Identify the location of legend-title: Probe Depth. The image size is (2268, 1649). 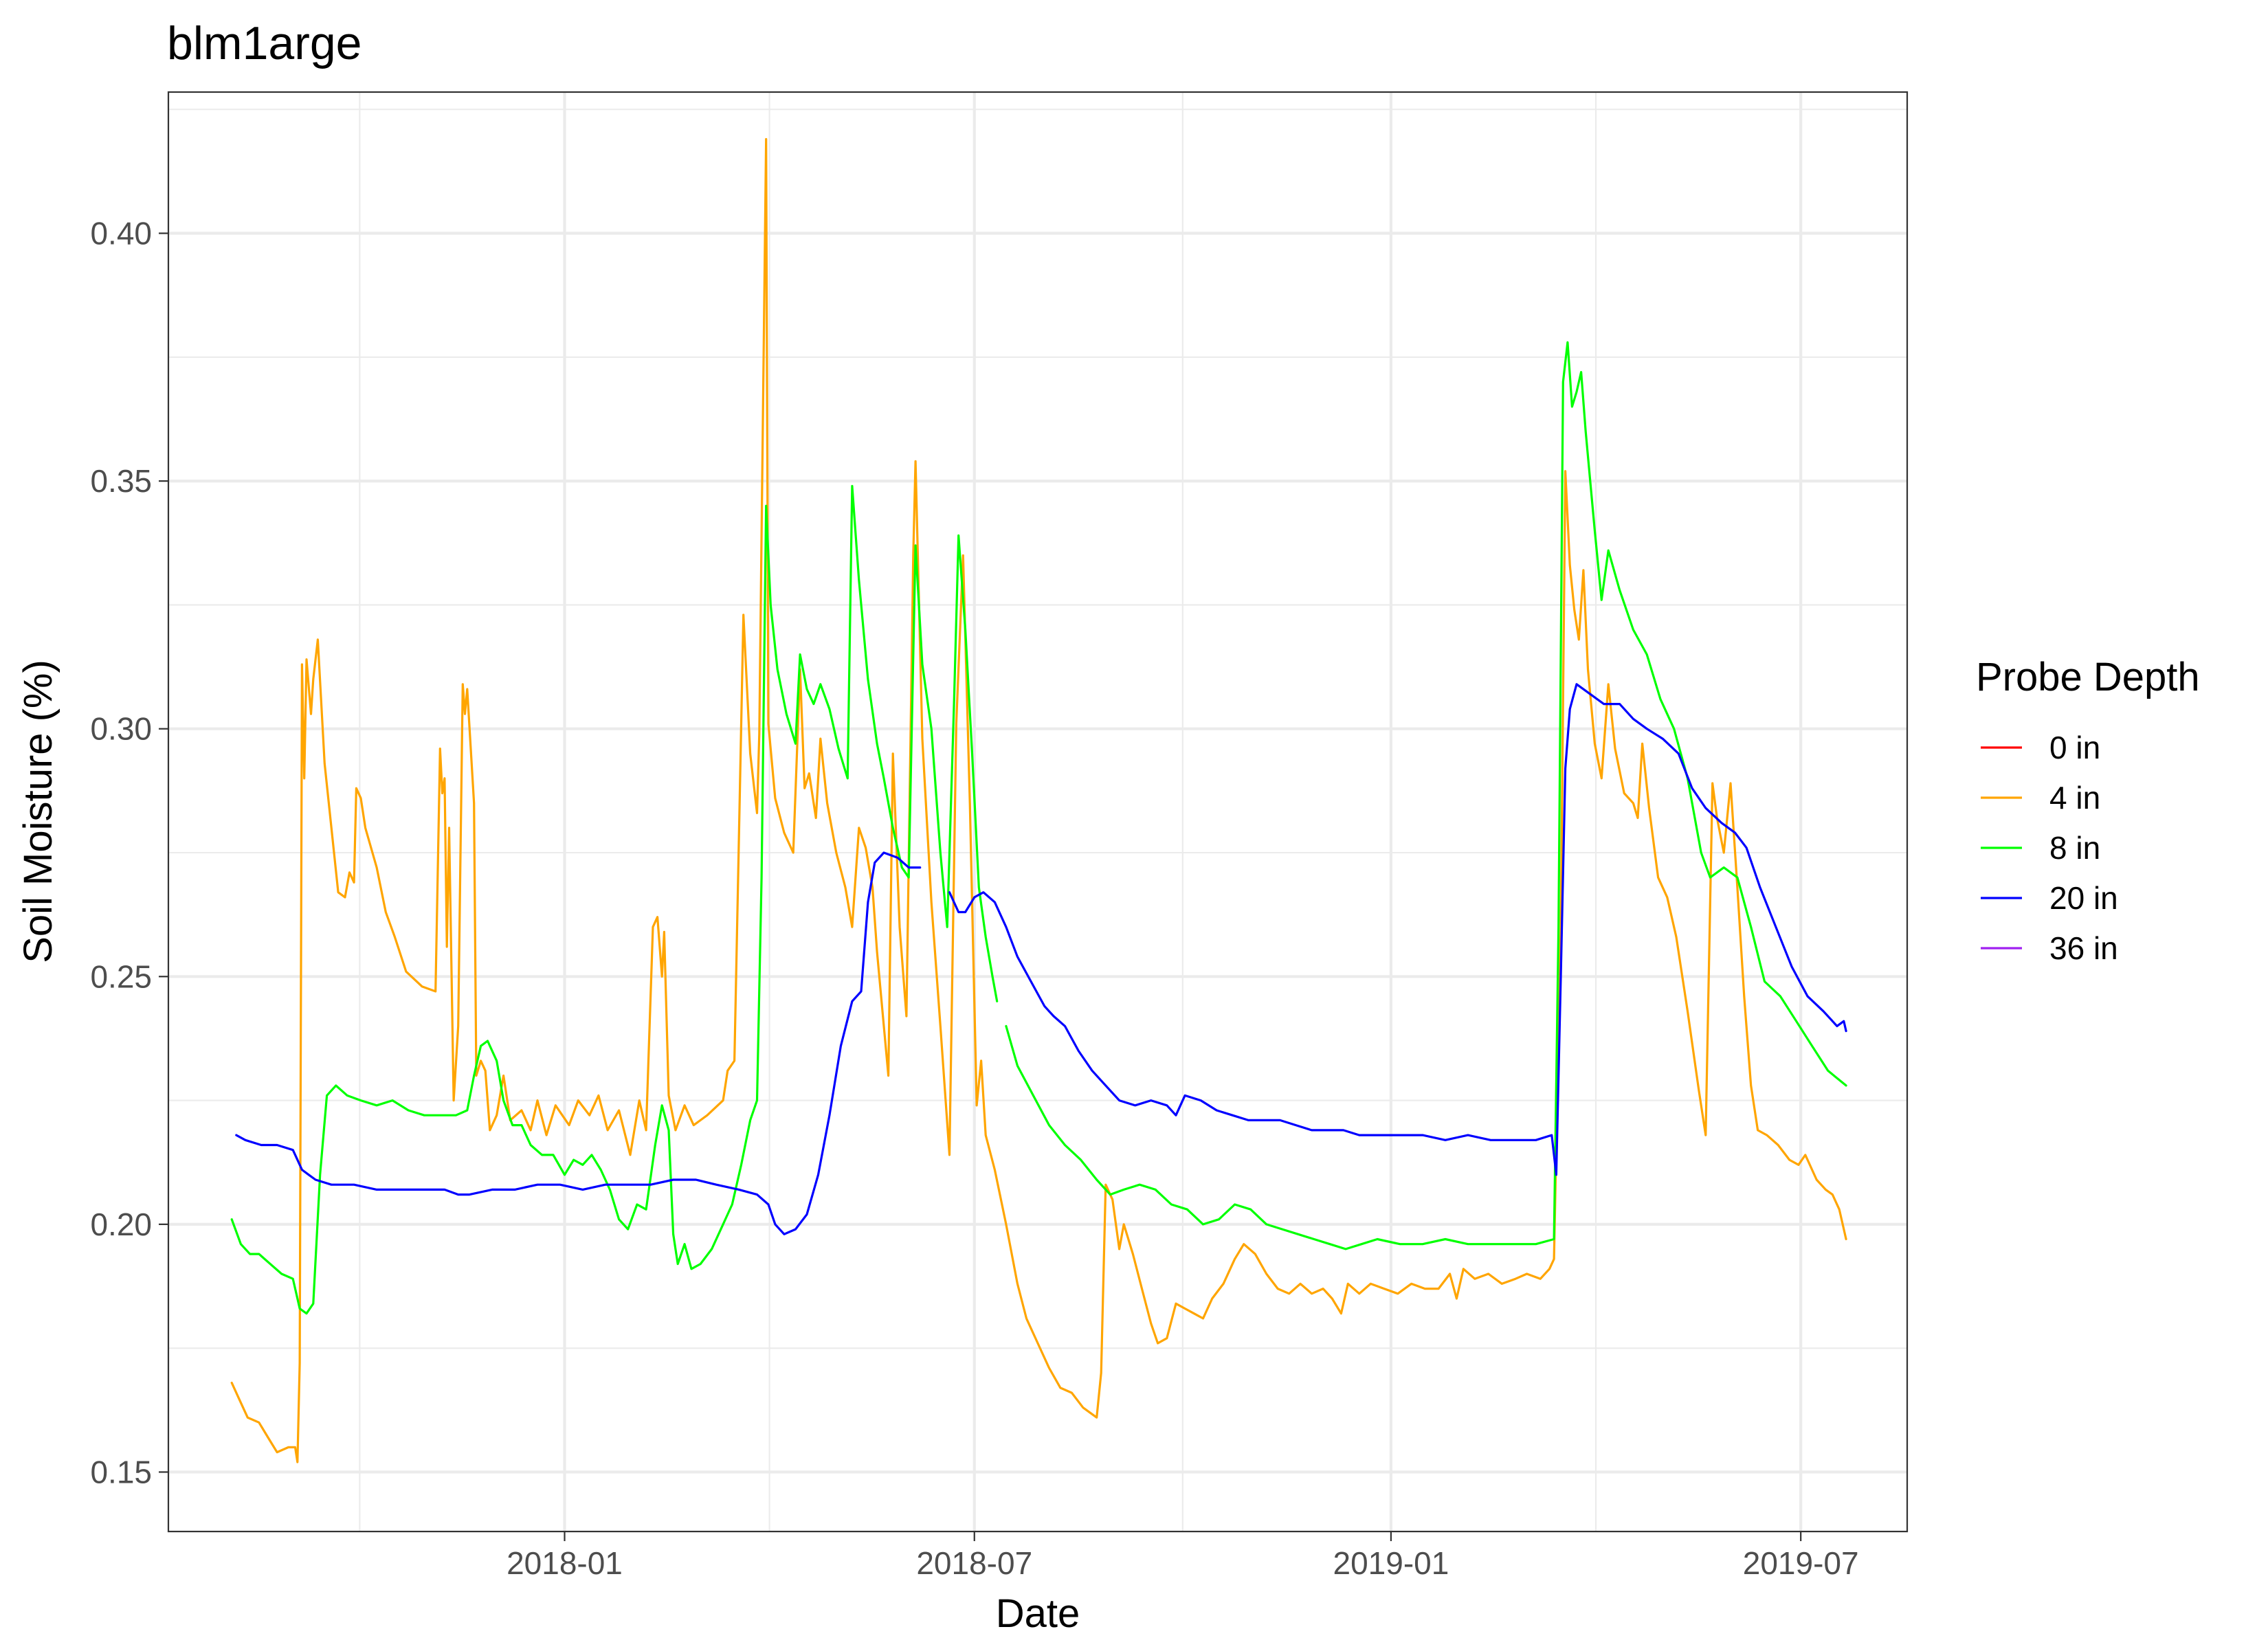
(2088, 677).